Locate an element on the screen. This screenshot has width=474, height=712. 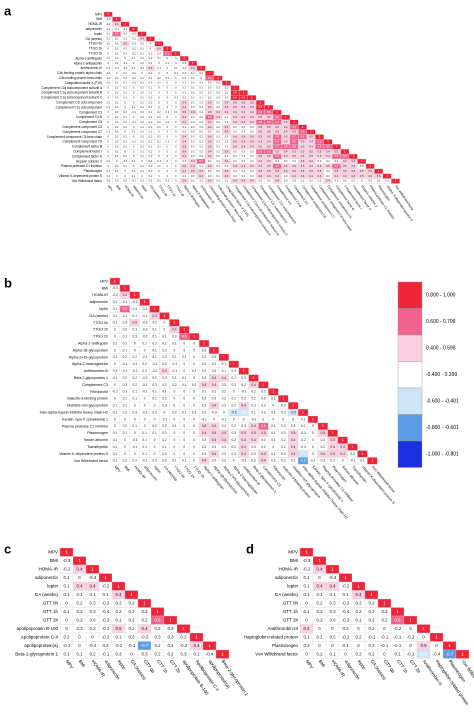
row-label: Plasma protease C1 inhibitor is located at coordinates (82, 166).